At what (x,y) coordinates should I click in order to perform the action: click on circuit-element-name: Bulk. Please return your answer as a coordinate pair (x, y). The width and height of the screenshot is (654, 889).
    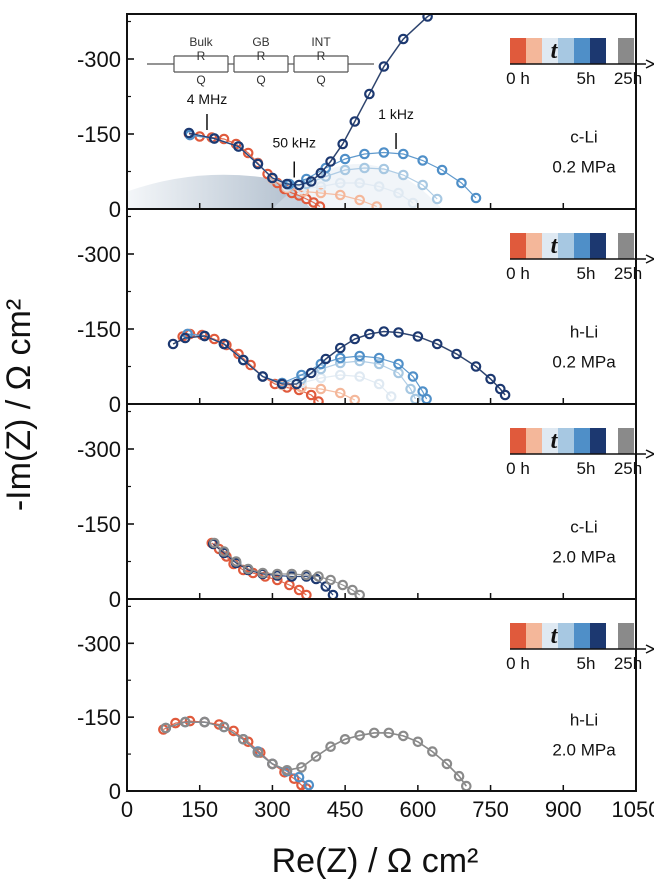
    Looking at the image, I should click on (201, 42).